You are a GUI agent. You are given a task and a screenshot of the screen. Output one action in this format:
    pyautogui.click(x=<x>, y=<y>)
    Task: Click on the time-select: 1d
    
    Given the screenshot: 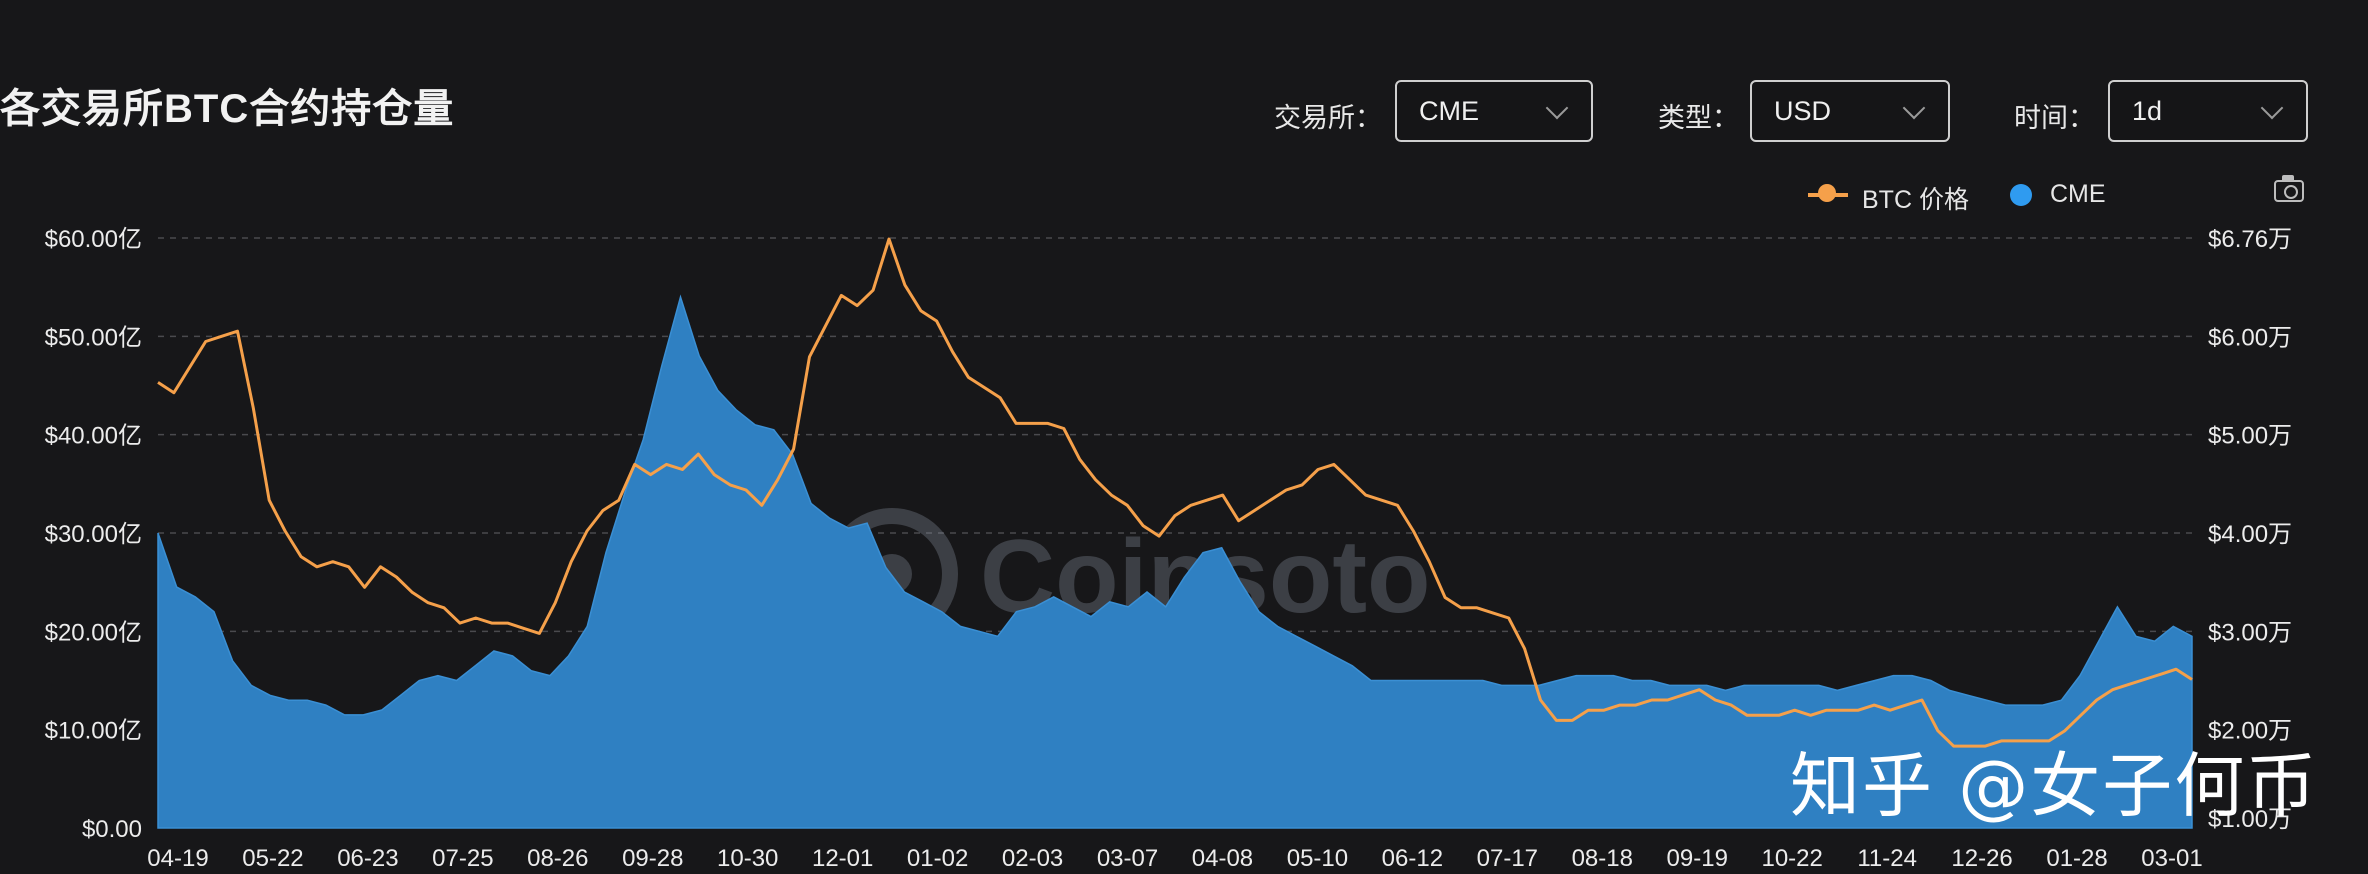 What is the action you would take?
    pyautogui.click(x=2208, y=111)
    